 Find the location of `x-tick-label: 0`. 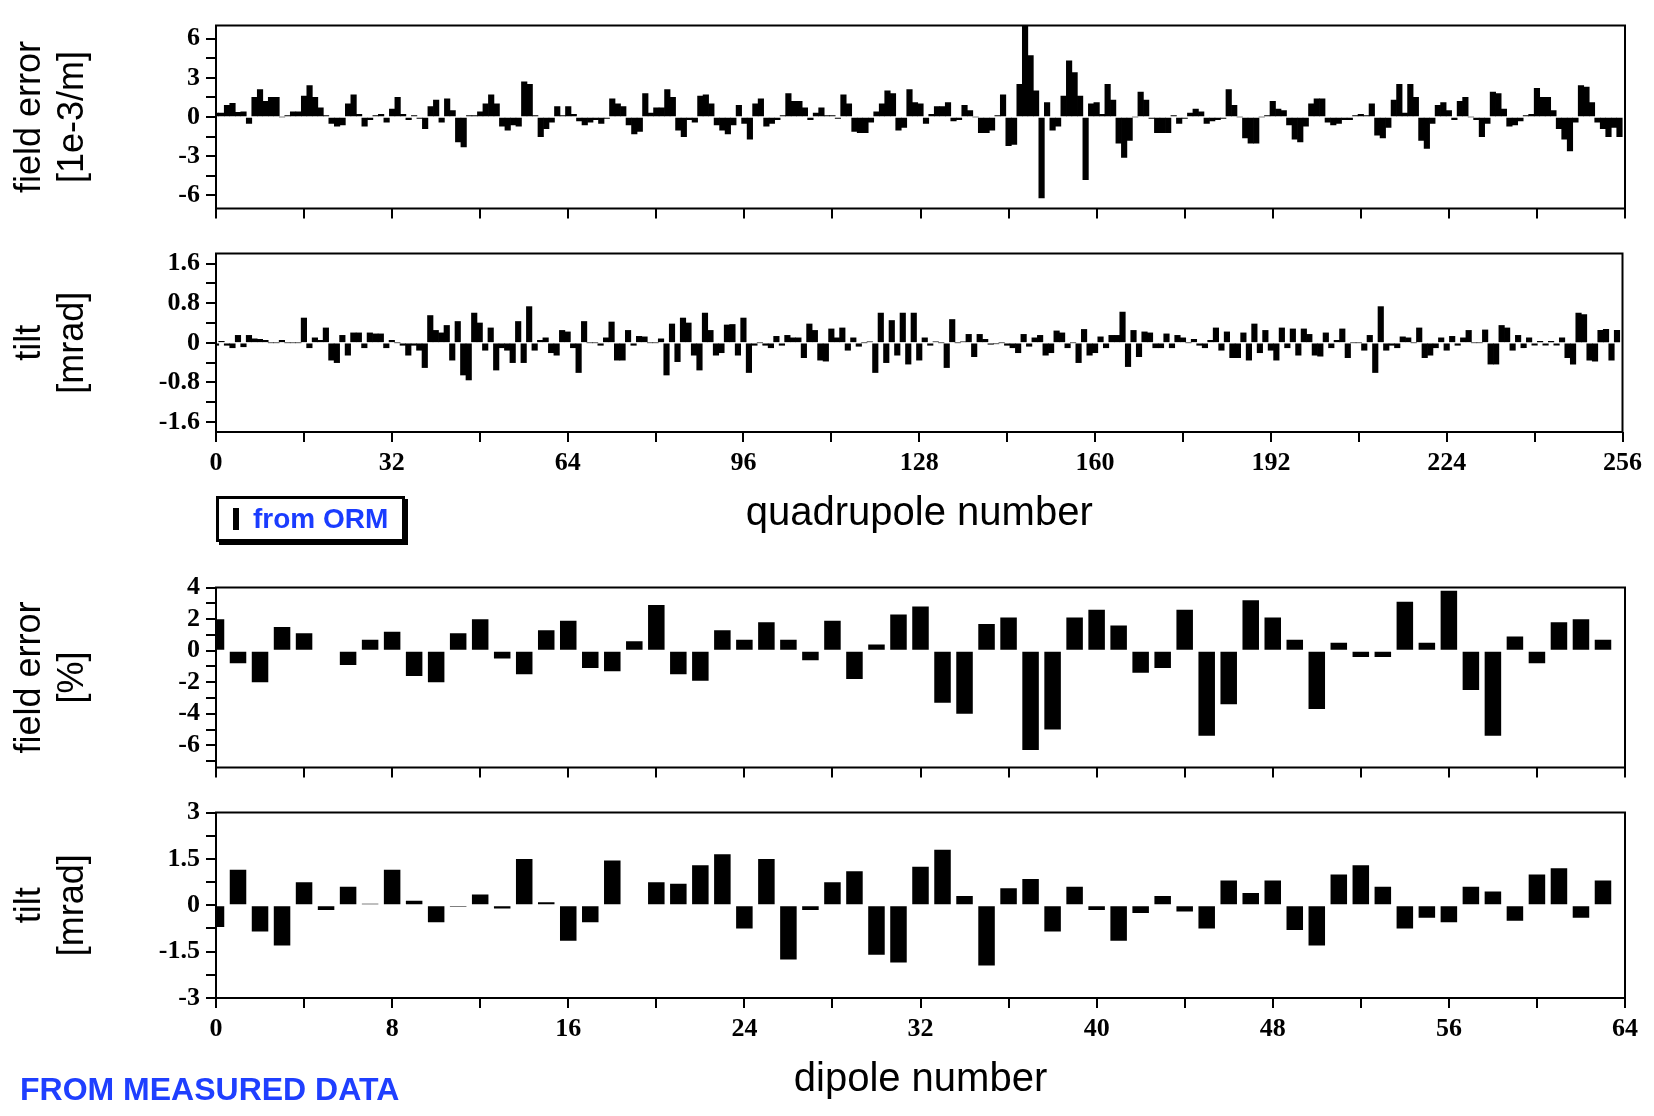

x-tick-label: 0 is located at coordinates (216, 1028).